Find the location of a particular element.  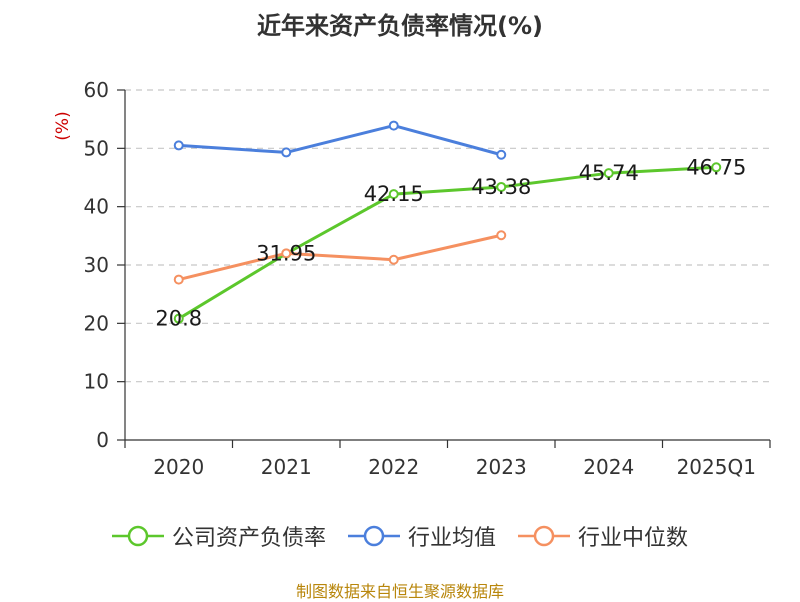

data-label: 45.74 is located at coordinates (609, 173).